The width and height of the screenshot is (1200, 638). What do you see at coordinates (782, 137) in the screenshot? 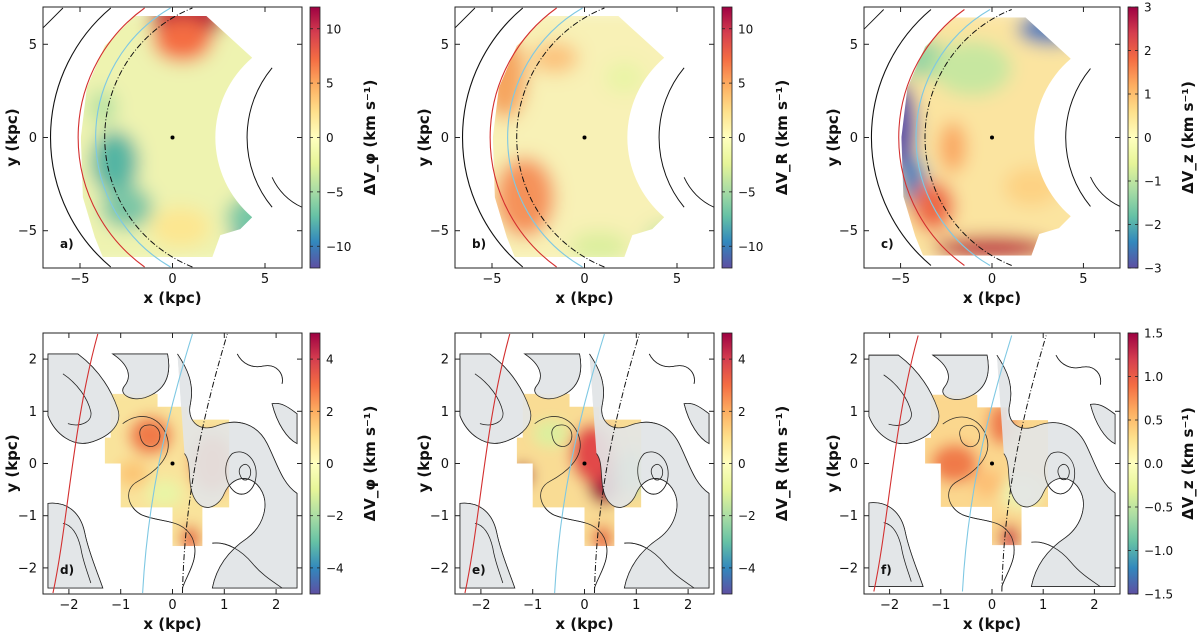
I see `colorbar-label: ΔV_R (km s⁻¹)` at bounding box center [782, 137].